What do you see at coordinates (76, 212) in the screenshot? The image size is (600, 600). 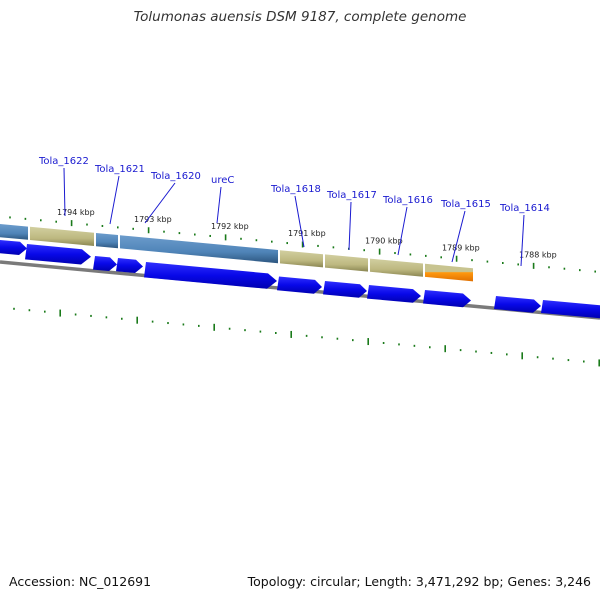 I see `kbp-tick-label: 1794 kbp` at bounding box center [76, 212].